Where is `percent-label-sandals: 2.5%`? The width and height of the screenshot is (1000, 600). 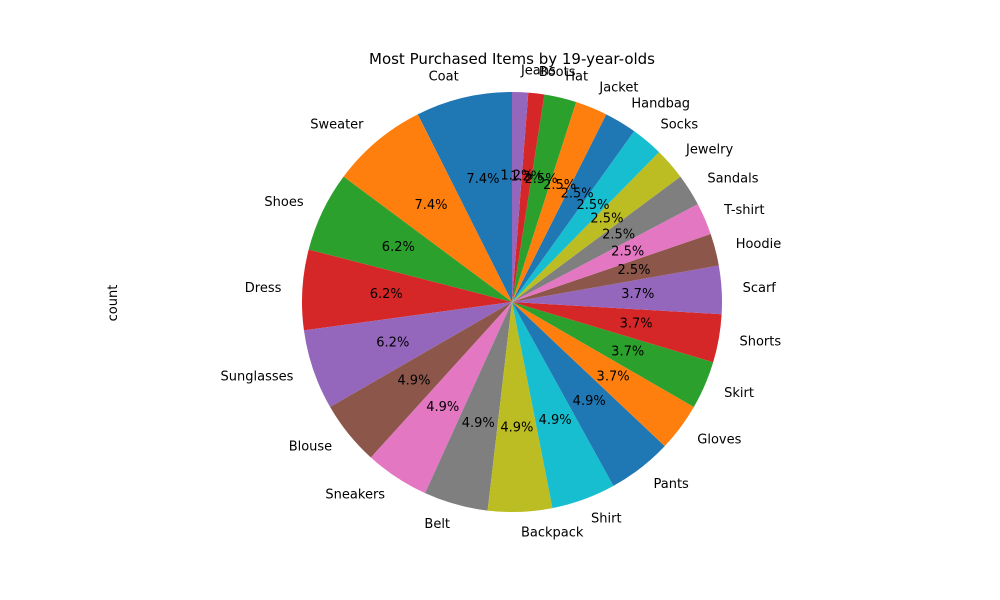 percent-label-sandals: 2.5% is located at coordinates (618, 234).